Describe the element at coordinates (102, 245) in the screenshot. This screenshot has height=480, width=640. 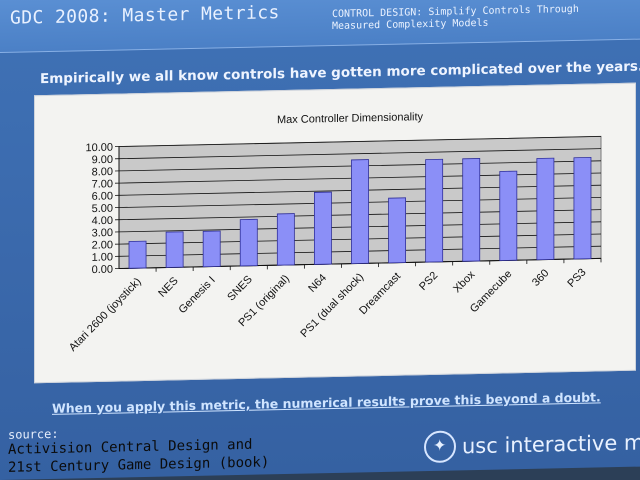
I see `y-tick-label: 2.00` at that location.